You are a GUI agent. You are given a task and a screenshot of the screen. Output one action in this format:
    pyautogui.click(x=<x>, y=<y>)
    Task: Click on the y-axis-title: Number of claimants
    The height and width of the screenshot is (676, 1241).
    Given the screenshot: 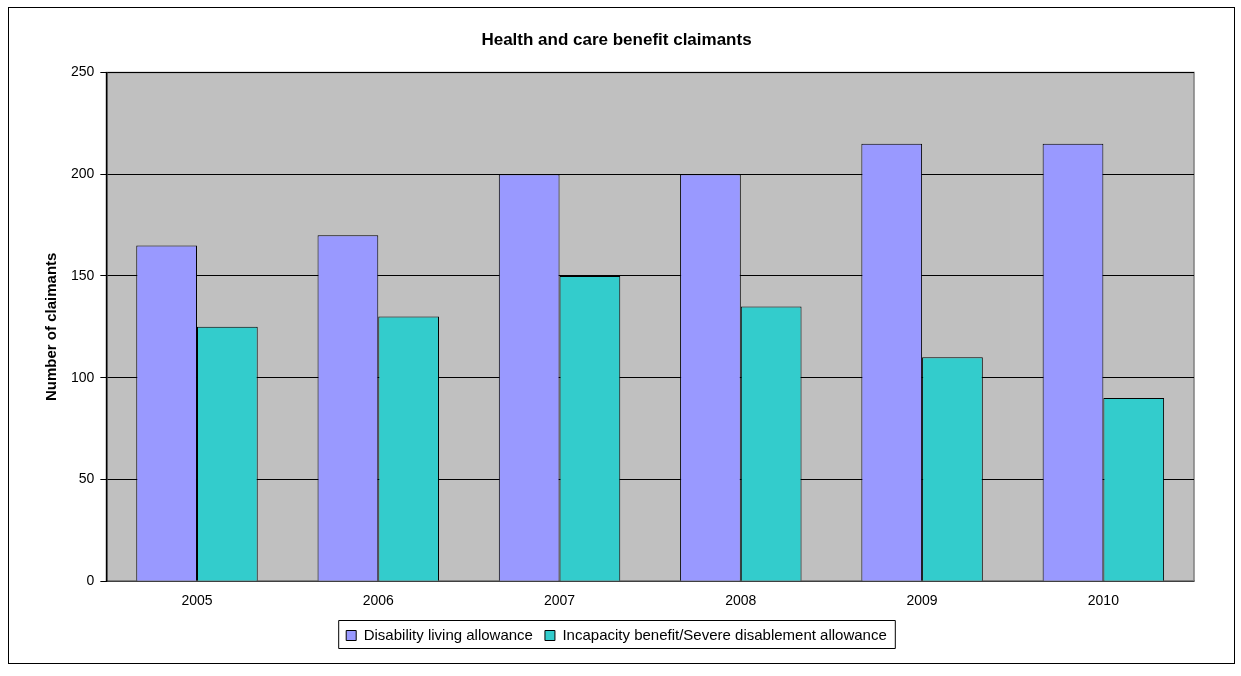 What is the action you would take?
    pyautogui.click(x=51, y=326)
    